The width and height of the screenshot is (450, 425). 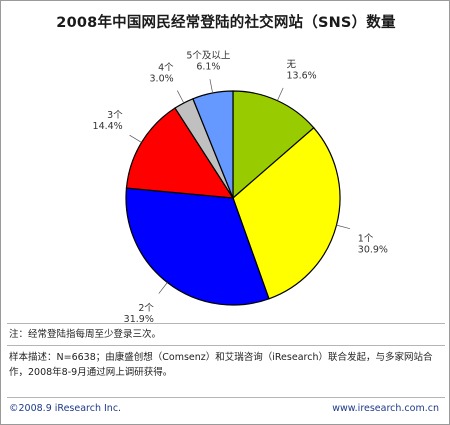 What do you see at coordinates (292, 65) in the screenshot?
I see `slice-label: 无` at bounding box center [292, 65].